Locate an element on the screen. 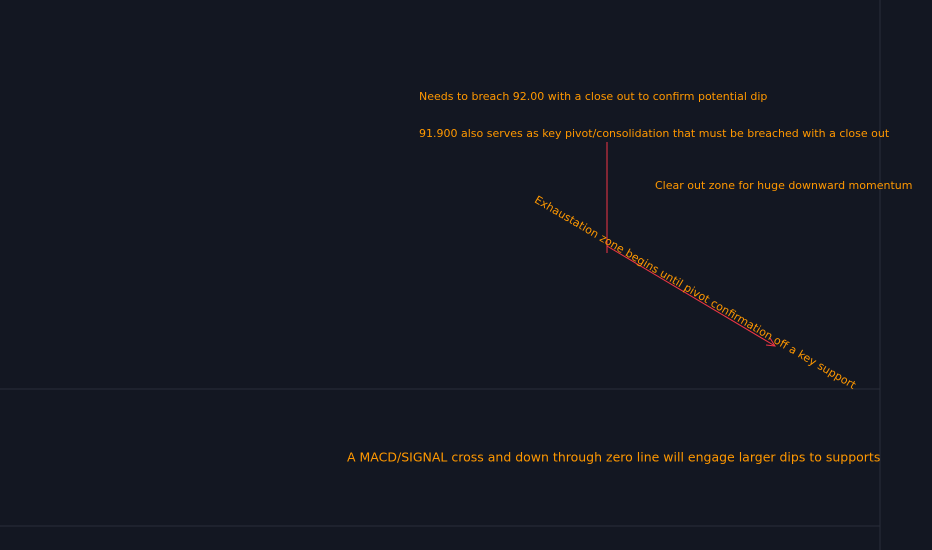 The image size is (932, 550). arrow-head is located at coordinates (770, 342).